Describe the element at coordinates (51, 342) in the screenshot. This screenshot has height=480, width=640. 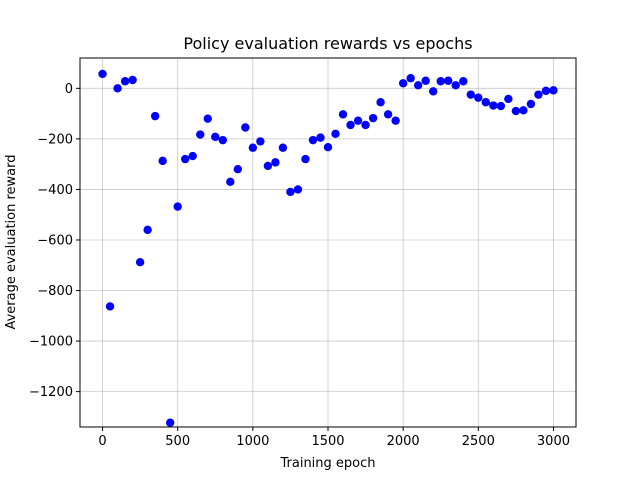
I see `y-tick-label: −1000` at that location.